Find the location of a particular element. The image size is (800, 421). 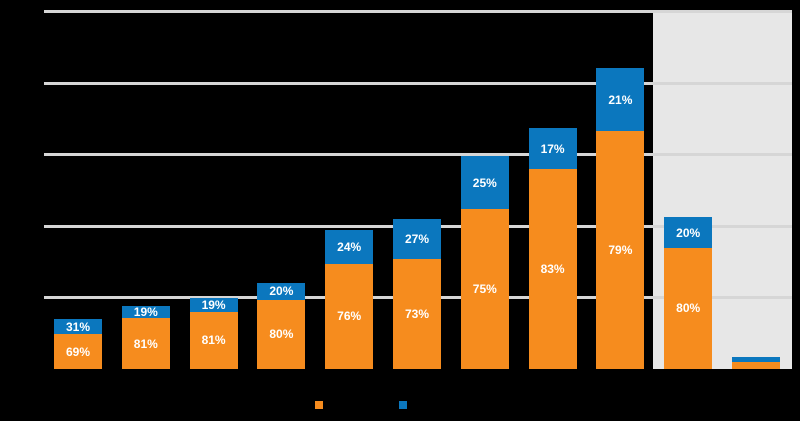

bar-2-orange-label: 81% is located at coordinates (145, 343).